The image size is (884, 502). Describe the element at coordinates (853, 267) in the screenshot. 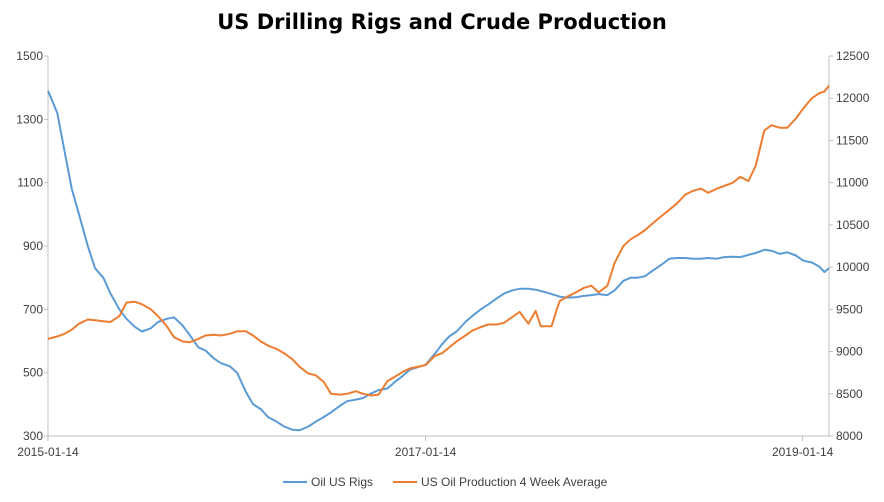

I see `right-axis-tick-label: 10000` at that location.